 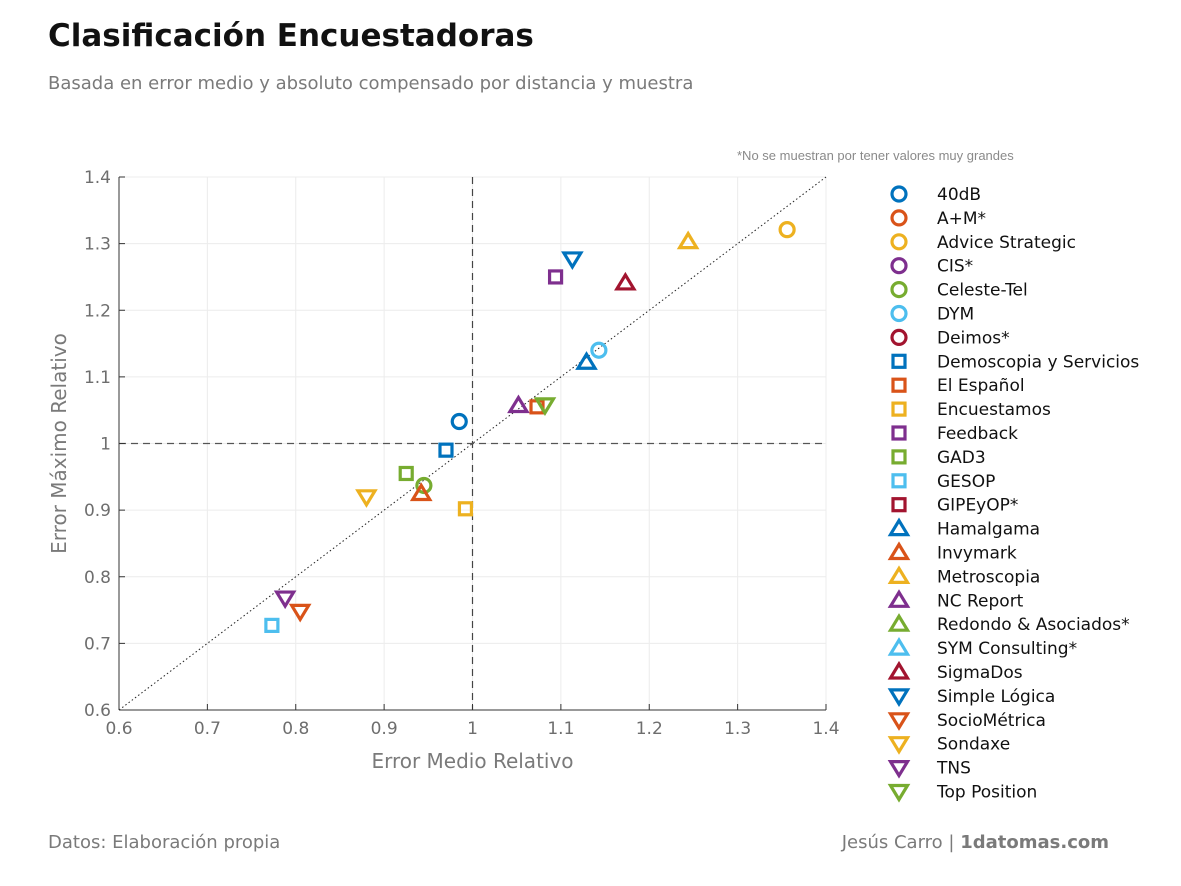 What do you see at coordinates (959, 195) in the screenshot?
I see `legend-label: 40dB` at bounding box center [959, 195].